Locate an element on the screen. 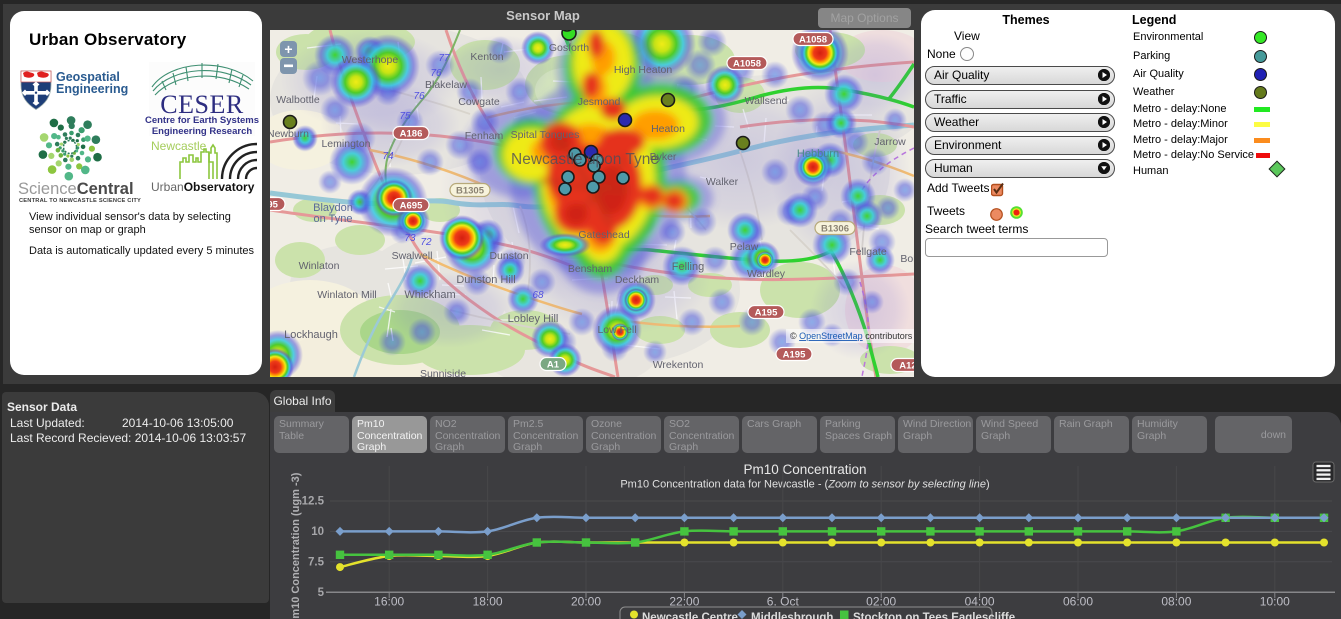  svg-text: Jesmond is located at coordinates (599, 102).